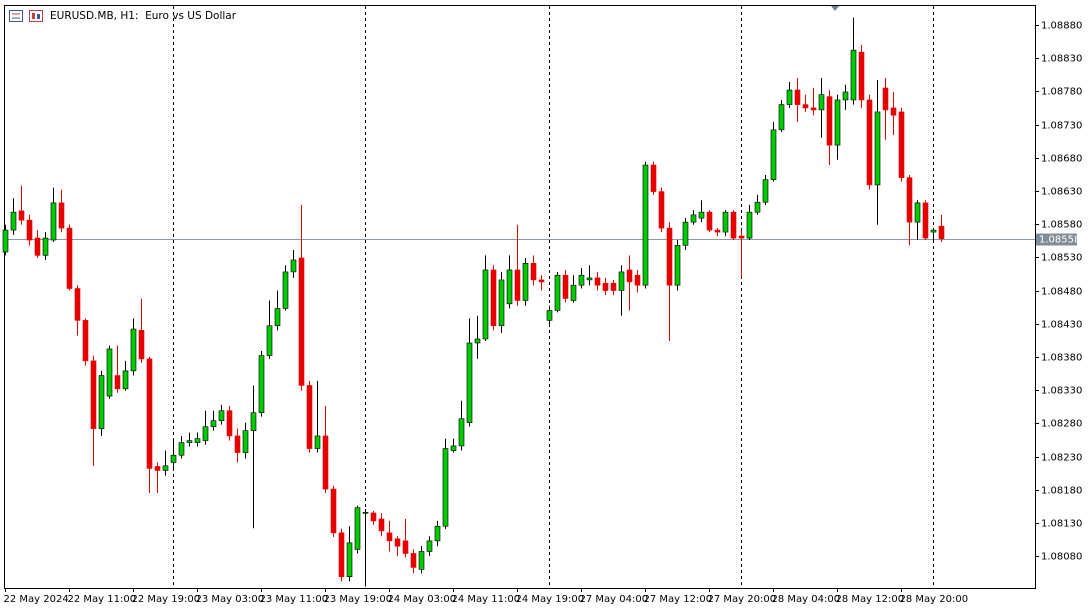 This screenshot has width=1089, height=613. What do you see at coordinates (26, 16) in the screenshot?
I see `symbol-icons` at bounding box center [26, 16].